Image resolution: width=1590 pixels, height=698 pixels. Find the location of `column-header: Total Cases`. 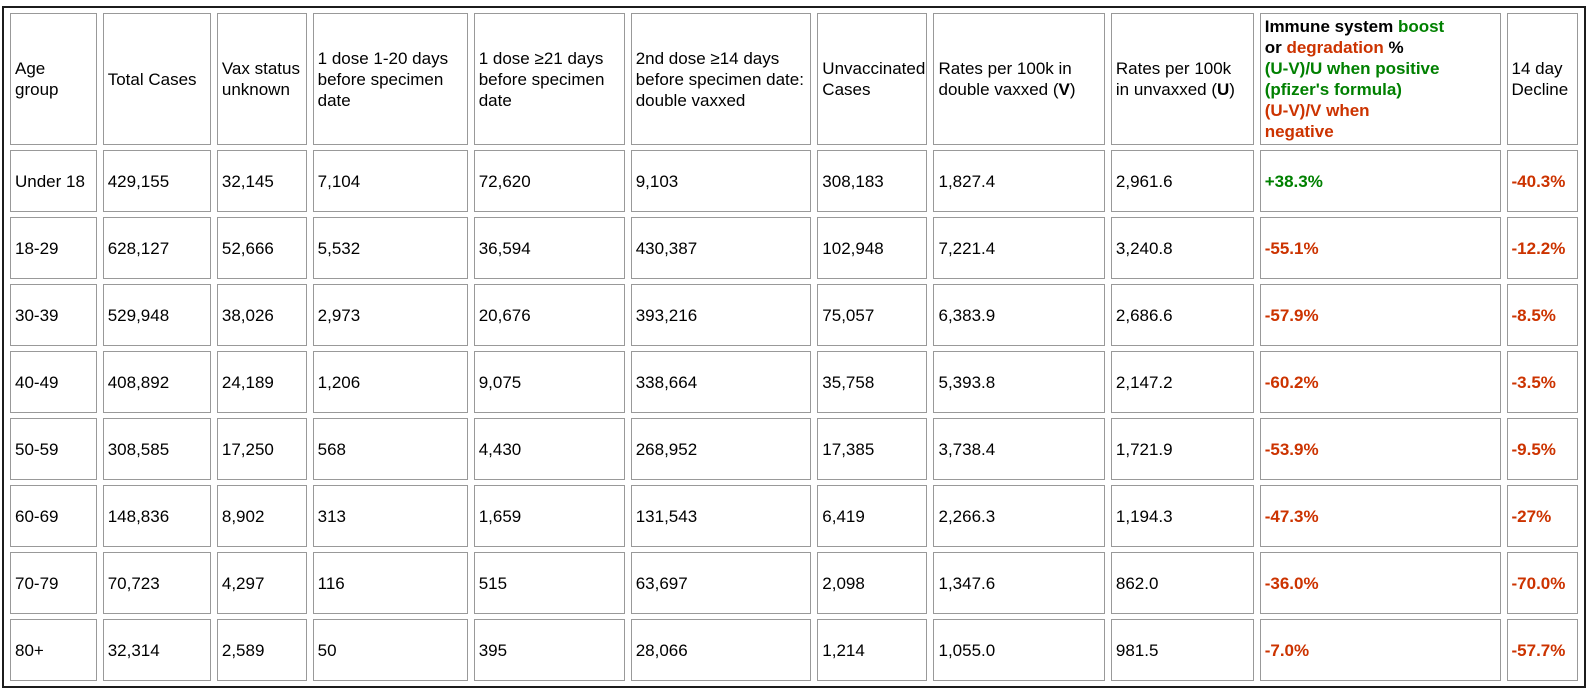

column-header: Total Cases is located at coordinates (156, 79).